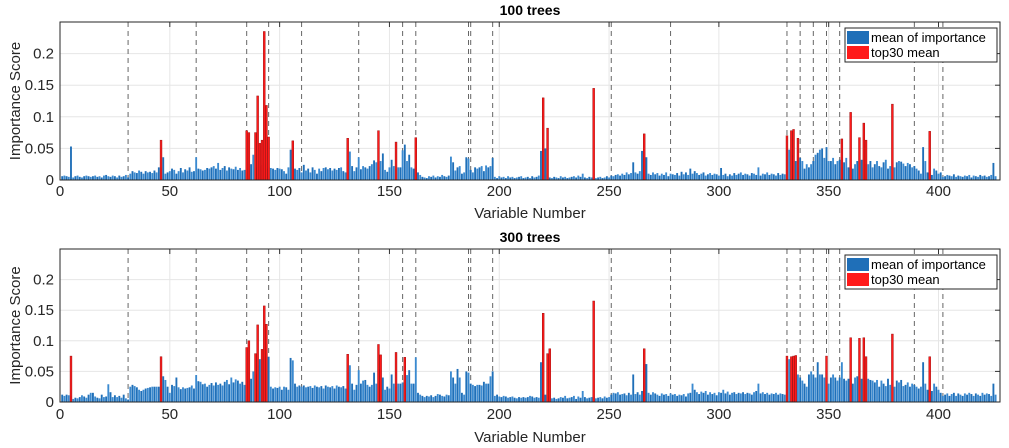  What do you see at coordinates (499, 191) in the screenshot?
I see `x-tick-label: 200` at bounding box center [499, 191].